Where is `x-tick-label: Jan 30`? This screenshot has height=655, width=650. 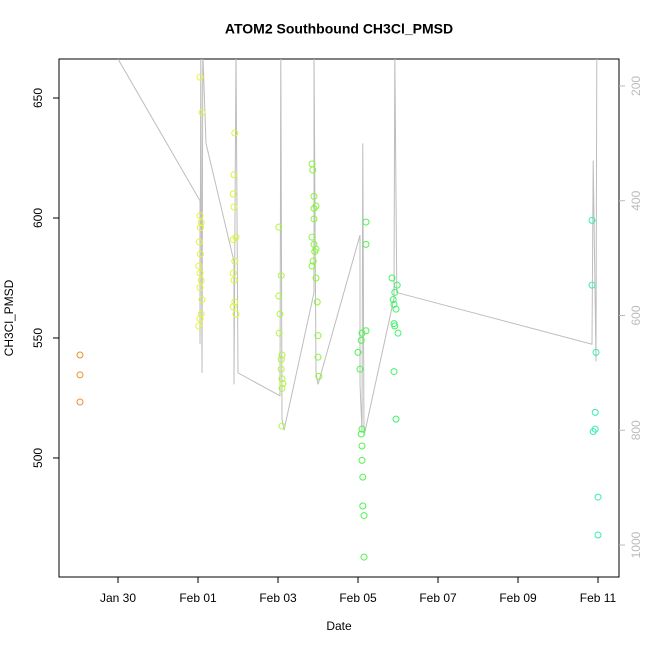 x-tick-label: Jan 30 is located at coordinates (118, 598).